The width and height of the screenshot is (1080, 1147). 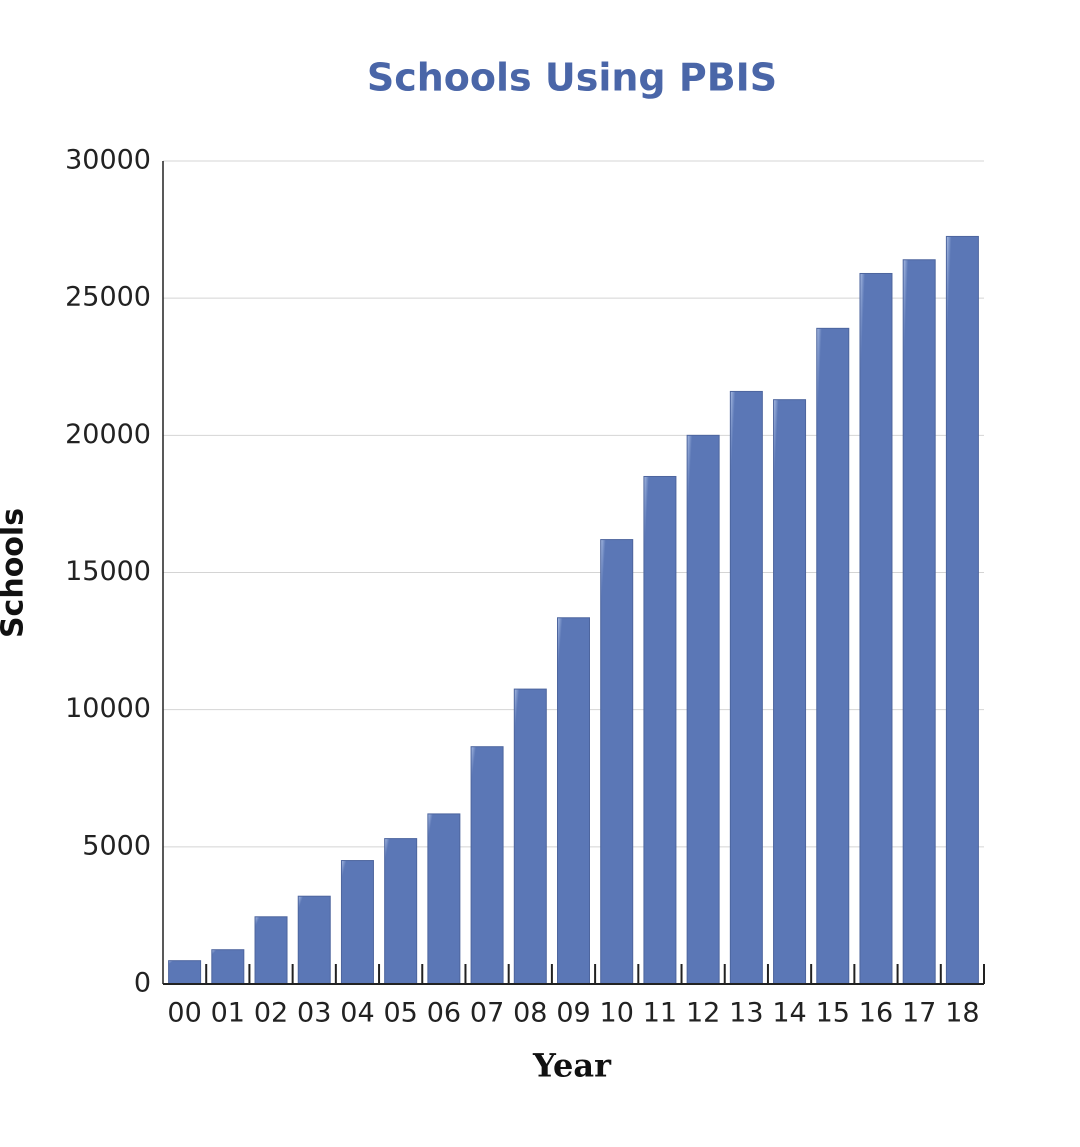 I want to click on y-tick-label: 5000, so click(x=116, y=845).